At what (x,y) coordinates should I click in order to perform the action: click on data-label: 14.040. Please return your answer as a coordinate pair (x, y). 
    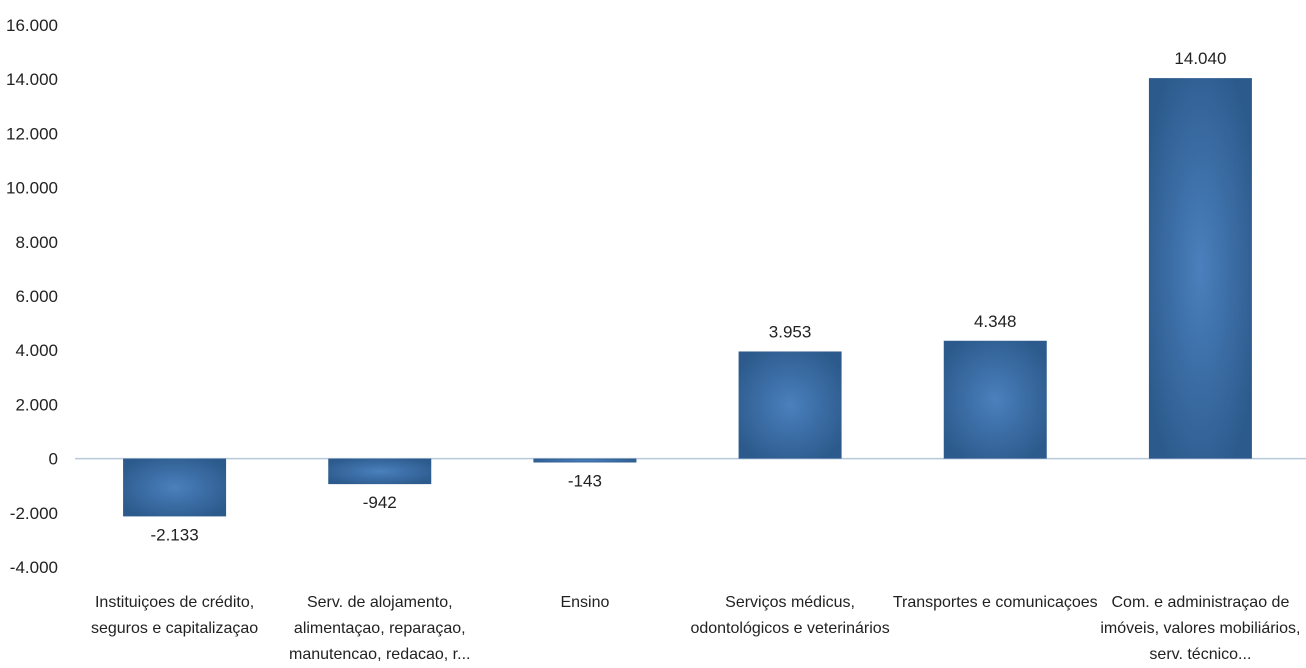
    Looking at the image, I should click on (1200, 58).